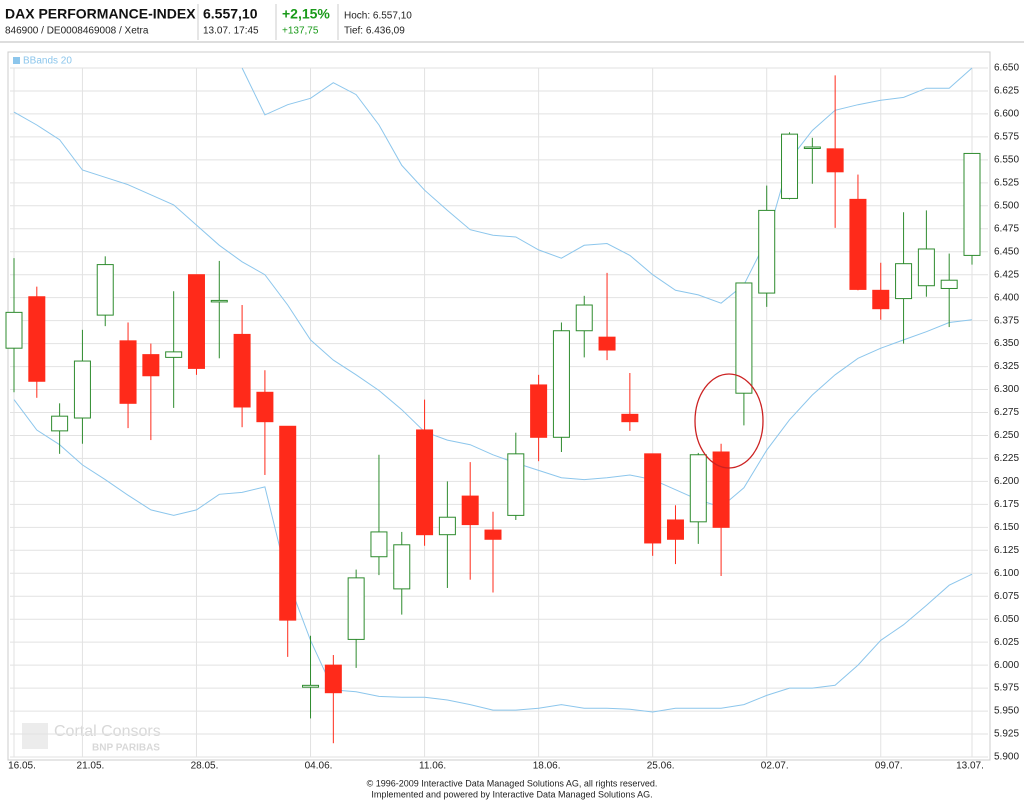 This screenshot has height=800, width=1024. I want to click on y-tick-label: 6.275, so click(1006, 412).